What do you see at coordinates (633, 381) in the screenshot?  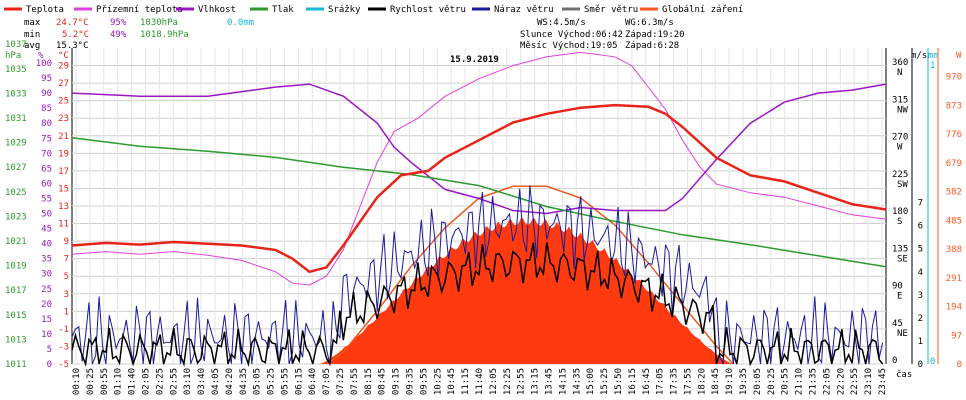 I see `x-tick: 16:15` at bounding box center [633, 381].